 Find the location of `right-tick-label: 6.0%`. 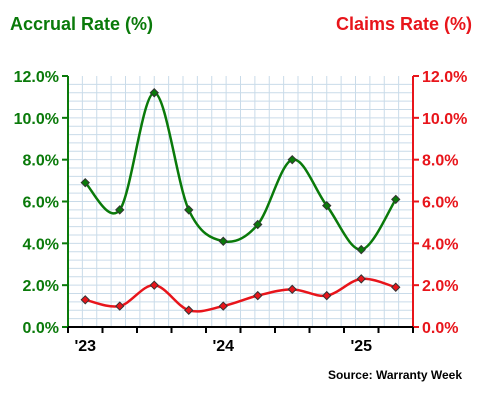

right-tick-label: 6.0% is located at coordinates (440, 203).